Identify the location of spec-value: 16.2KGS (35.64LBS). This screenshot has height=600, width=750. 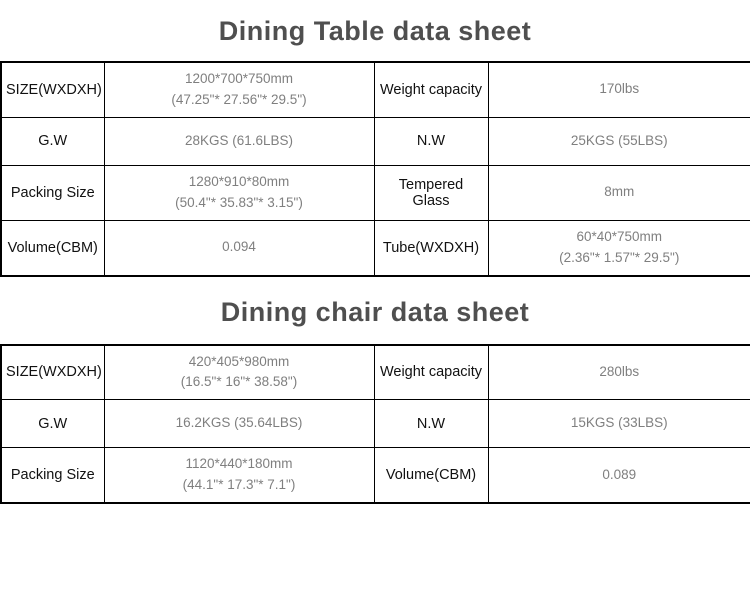
(239, 424).